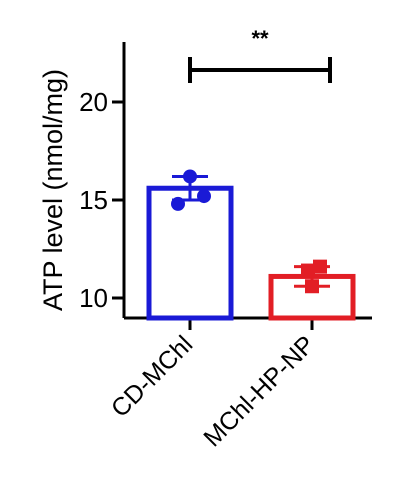  What do you see at coordinates (93, 200) in the screenshot?
I see `y-tick-label: 15` at bounding box center [93, 200].